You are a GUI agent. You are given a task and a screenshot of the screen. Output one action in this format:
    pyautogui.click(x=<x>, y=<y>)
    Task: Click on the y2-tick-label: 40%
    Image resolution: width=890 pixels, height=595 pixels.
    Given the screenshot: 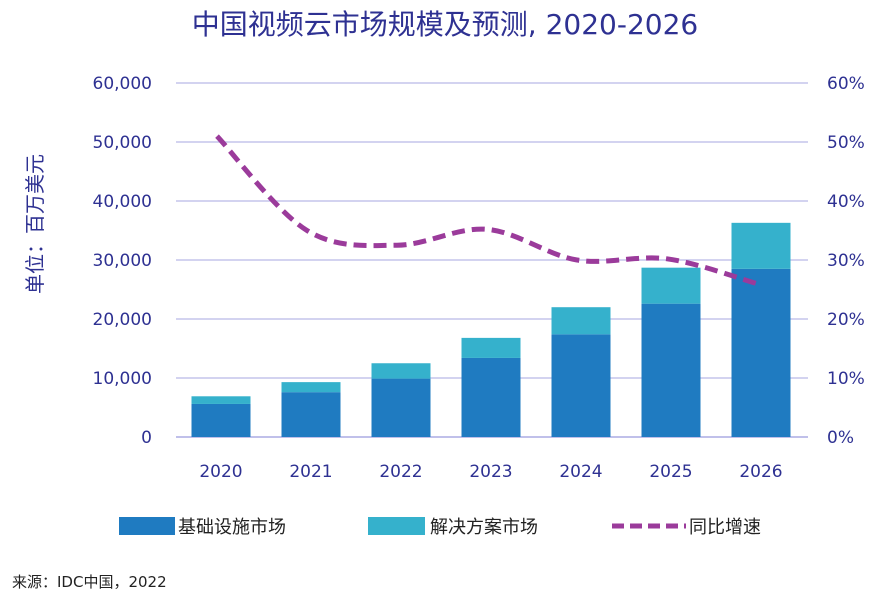 What is the action you would take?
    pyautogui.click(x=846, y=202)
    